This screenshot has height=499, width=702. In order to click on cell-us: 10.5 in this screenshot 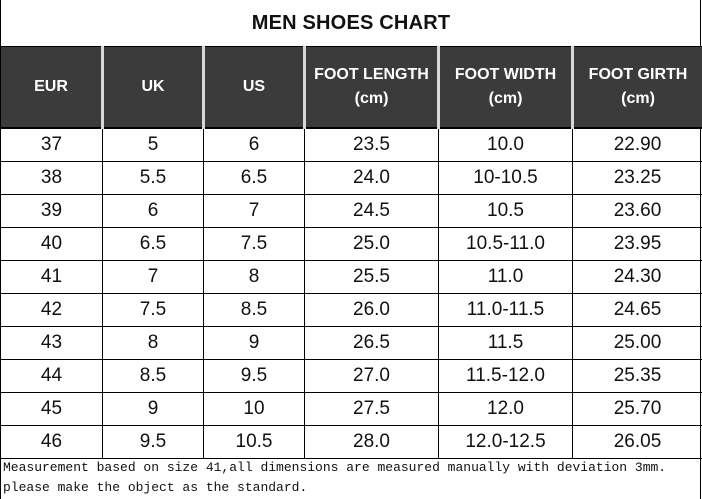, I will do `click(254, 442)`.